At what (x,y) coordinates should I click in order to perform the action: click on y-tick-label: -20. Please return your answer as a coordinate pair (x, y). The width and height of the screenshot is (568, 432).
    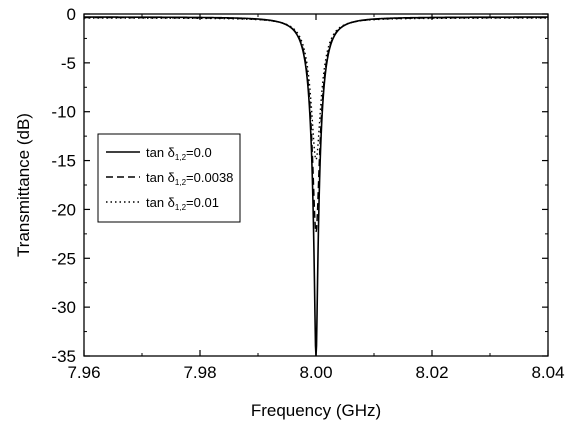
    Looking at the image, I should click on (63, 209).